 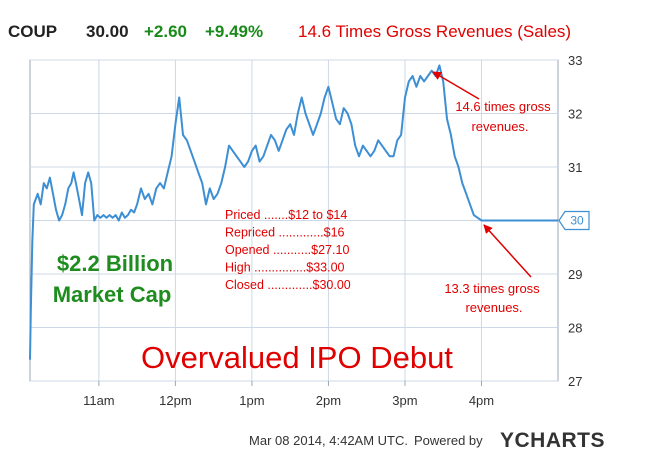 I want to click on last-price: 30.00, so click(x=107, y=31).